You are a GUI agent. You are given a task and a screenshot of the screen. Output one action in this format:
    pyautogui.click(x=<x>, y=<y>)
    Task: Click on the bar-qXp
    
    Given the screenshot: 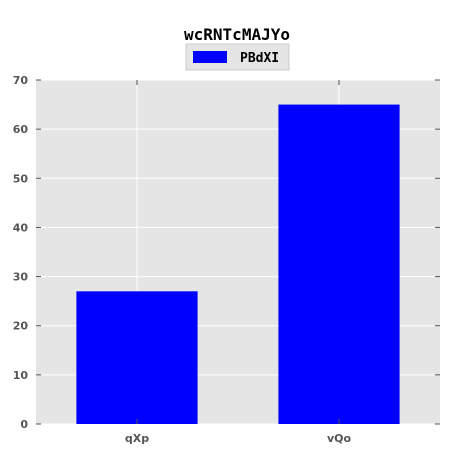 What is the action you would take?
    pyautogui.click(x=136, y=357)
    